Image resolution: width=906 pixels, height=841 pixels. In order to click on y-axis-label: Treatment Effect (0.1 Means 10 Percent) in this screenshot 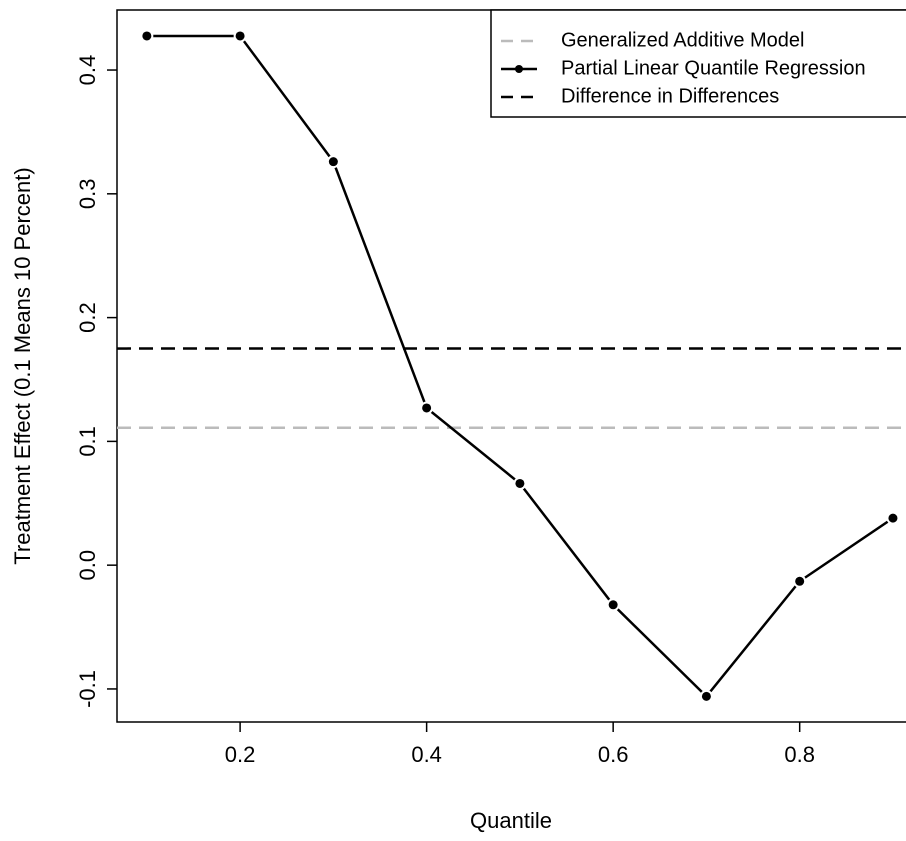, I will do `click(22, 365)`.